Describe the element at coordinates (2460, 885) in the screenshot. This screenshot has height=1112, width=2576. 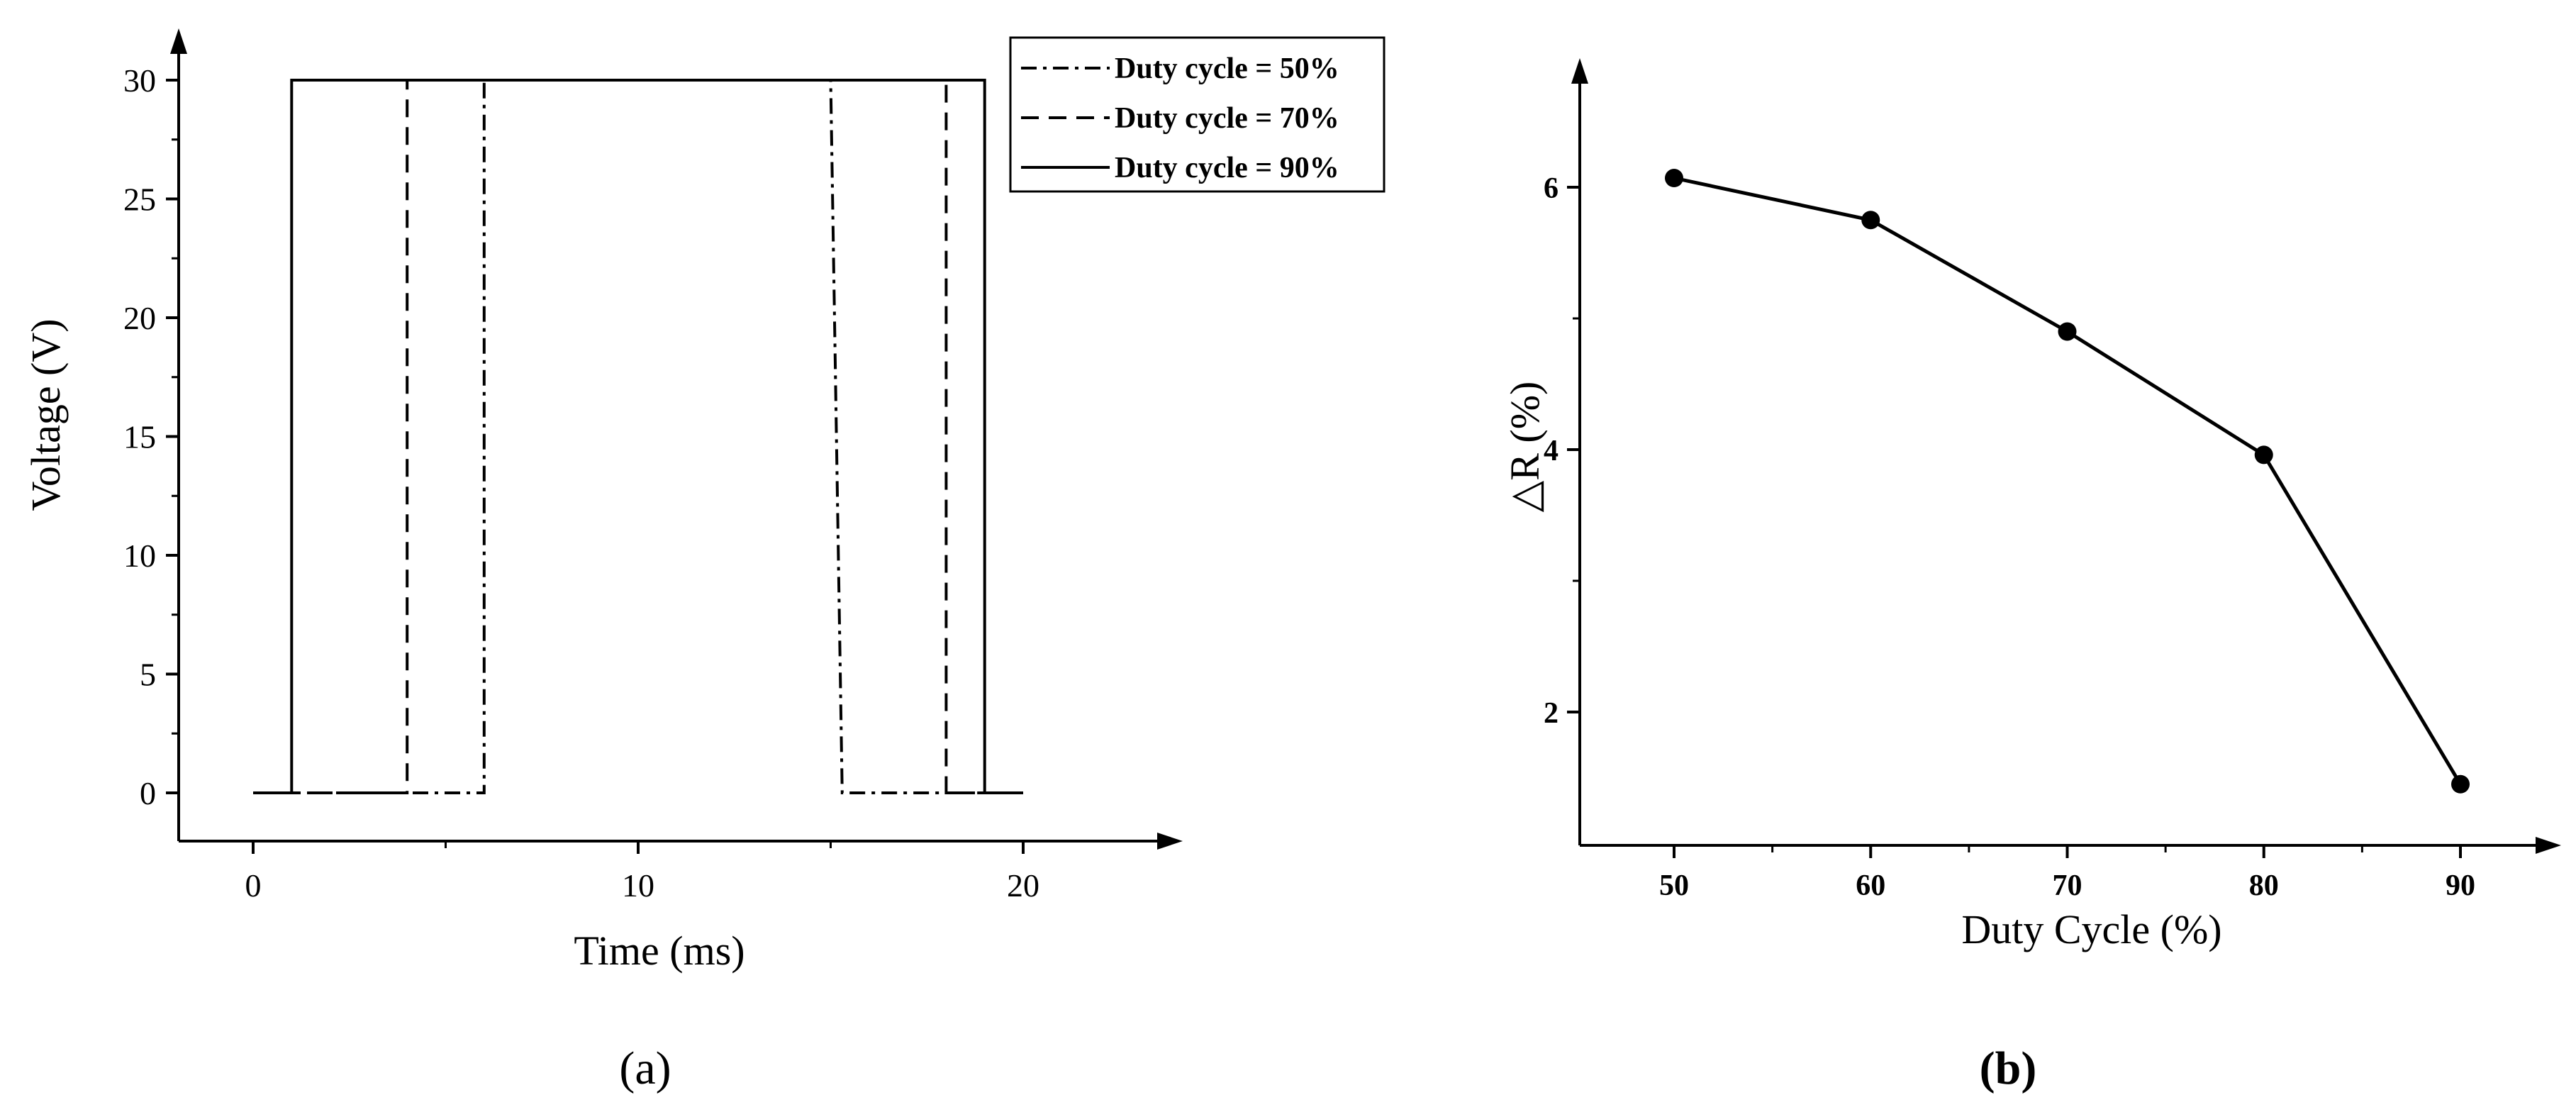
I see `x-tick-label: 90` at that location.